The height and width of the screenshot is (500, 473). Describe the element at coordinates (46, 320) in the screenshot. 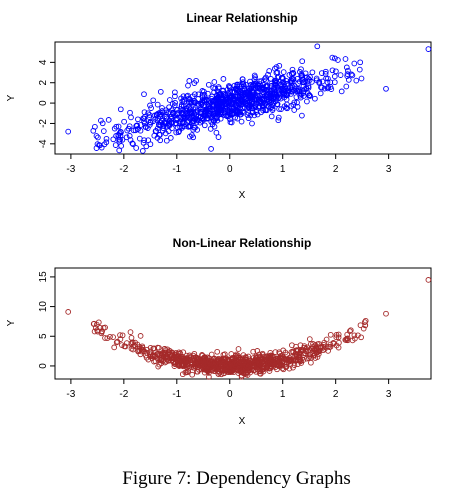

I see `nonlinear-y-axis: 0 5 10 15` at that location.